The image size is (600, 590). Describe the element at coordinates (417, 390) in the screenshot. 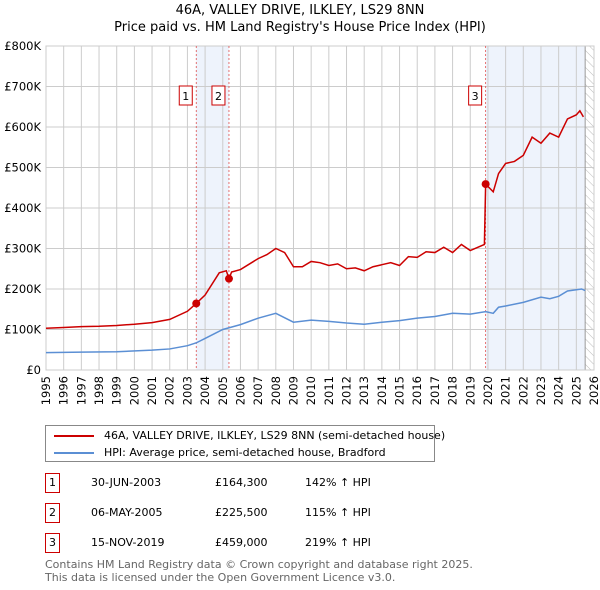

I see `x-tick-label: 2016` at that location.